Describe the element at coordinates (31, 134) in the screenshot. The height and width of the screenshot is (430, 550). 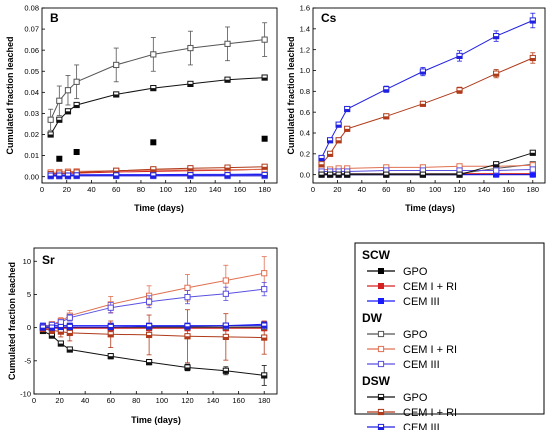
I see `y-tick-label: 0.02` at that location.